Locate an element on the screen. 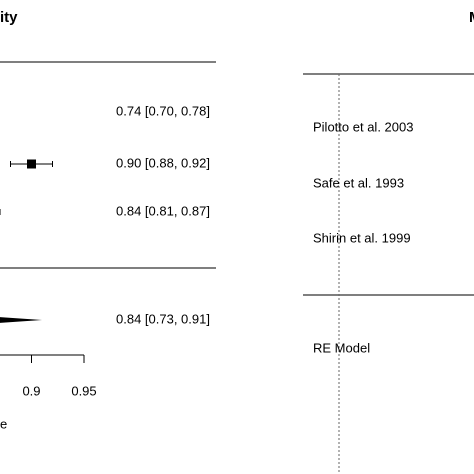 The height and width of the screenshot is (474, 474). study-label: Shirin et al. 1999 is located at coordinates (362, 237).